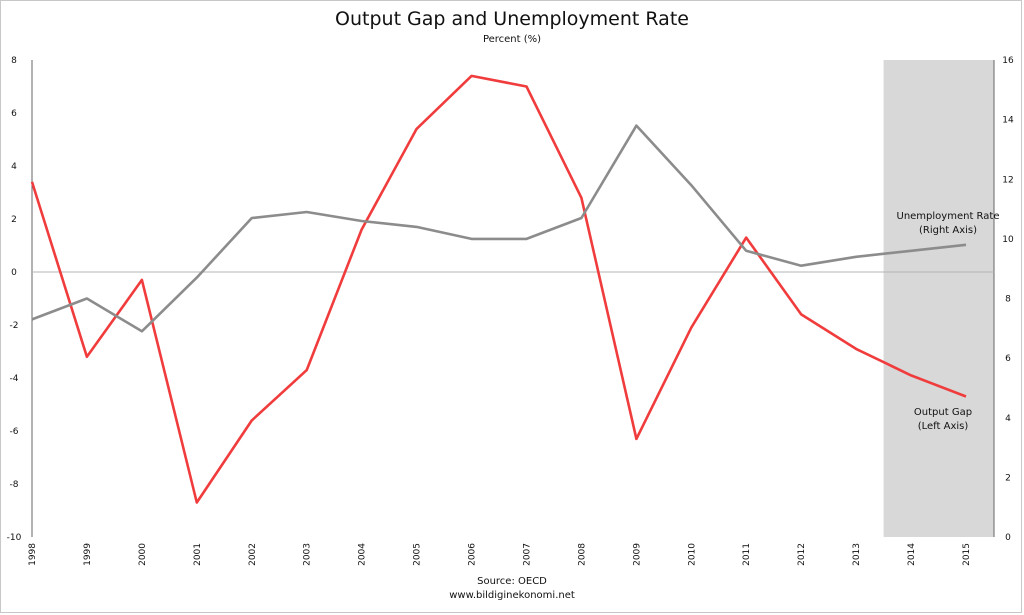 This screenshot has width=1024, height=615. What do you see at coordinates (948, 230) in the screenshot?
I see `unemployment-annotation-line2: (Right Axis)` at bounding box center [948, 230].